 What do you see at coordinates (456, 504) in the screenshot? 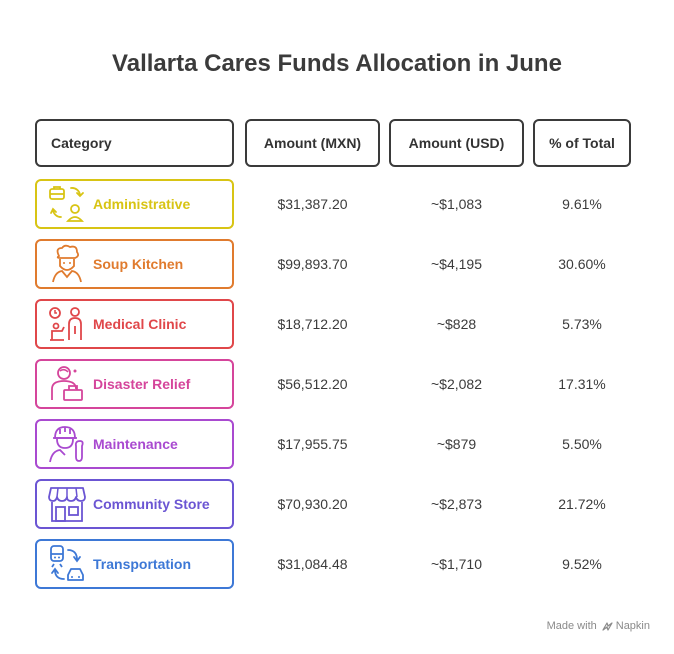
I see `amount-usd-cell: ~$2,873` at bounding box center [456, 504].